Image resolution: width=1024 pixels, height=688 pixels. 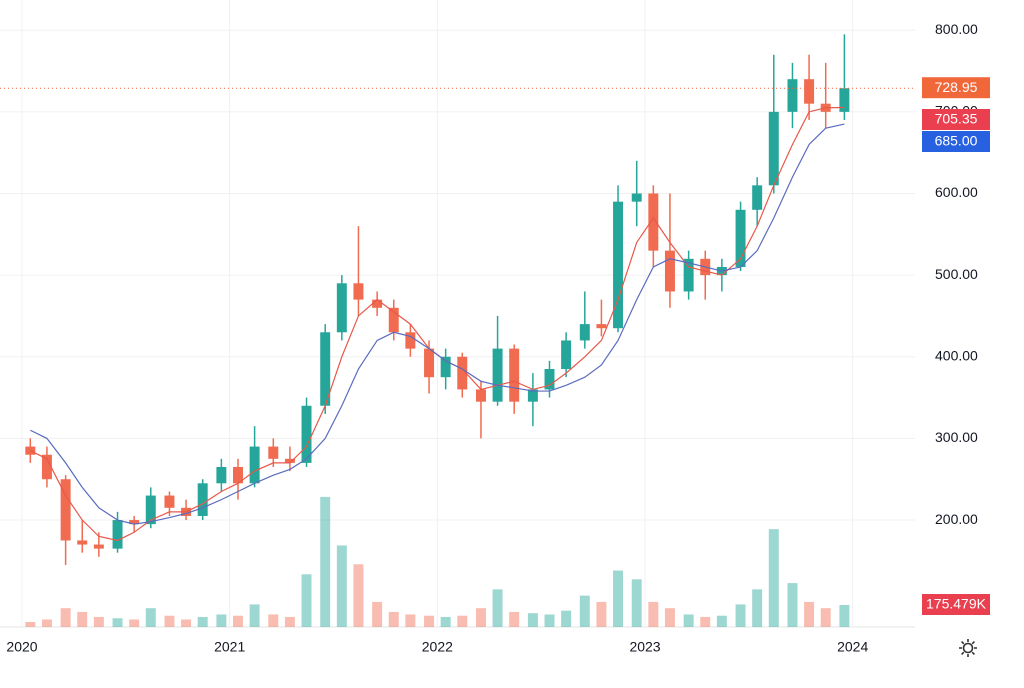 I want to click on x-tick-label: 2021, so click(x=229, y=647).